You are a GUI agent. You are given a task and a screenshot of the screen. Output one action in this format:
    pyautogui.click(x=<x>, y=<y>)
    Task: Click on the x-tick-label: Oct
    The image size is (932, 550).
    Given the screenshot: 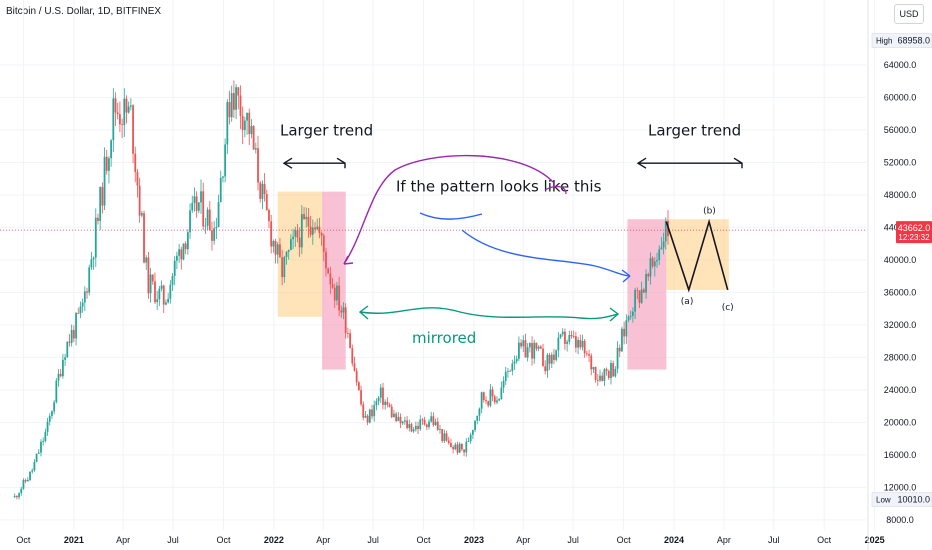 What is the action you would take?
    pyautogui.click(x=424, y=540)
    